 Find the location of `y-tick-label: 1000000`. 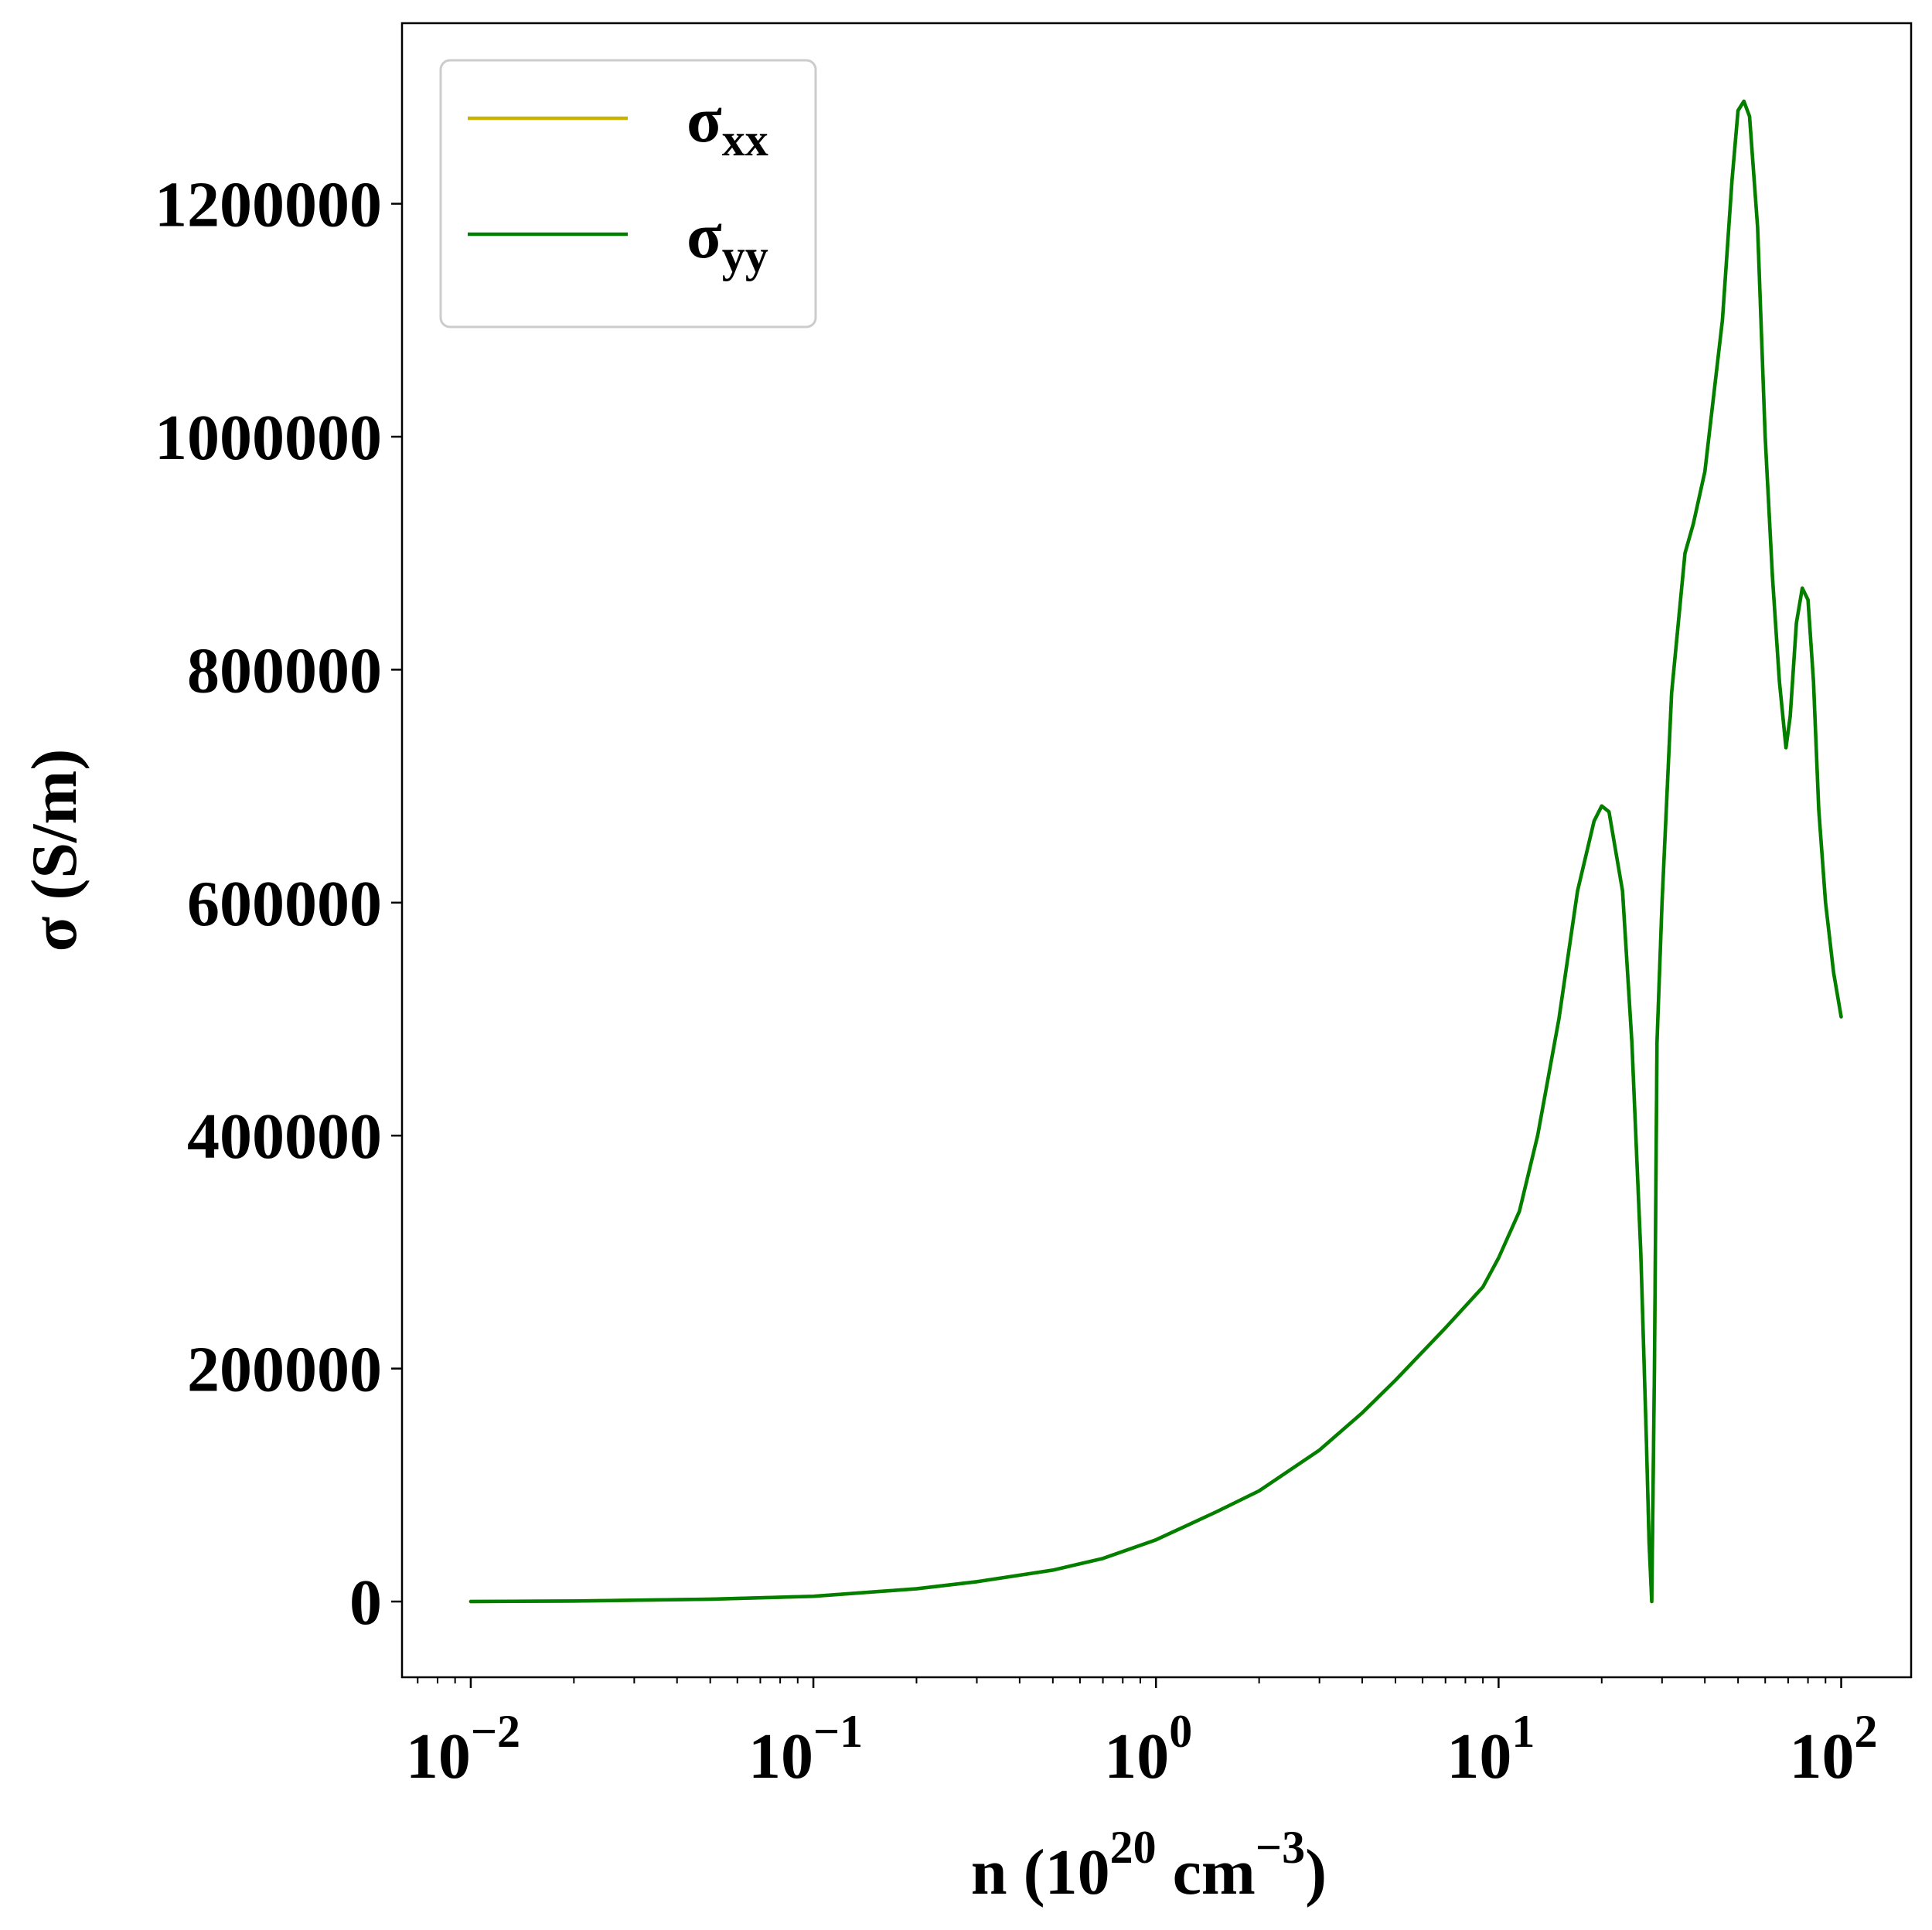

y-tick-label: 1000000 is located at coordinates (268, 438).